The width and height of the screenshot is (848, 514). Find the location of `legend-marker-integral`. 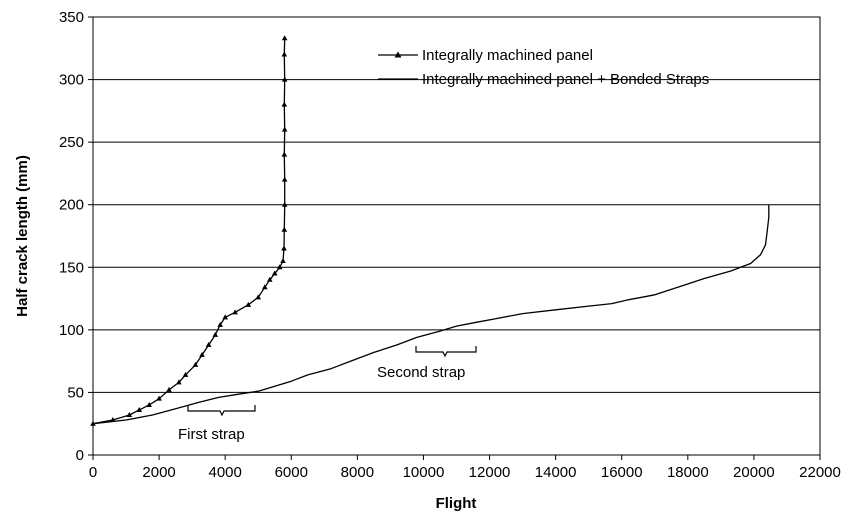

legend-marker-integral is located at coordinates (398, 54).